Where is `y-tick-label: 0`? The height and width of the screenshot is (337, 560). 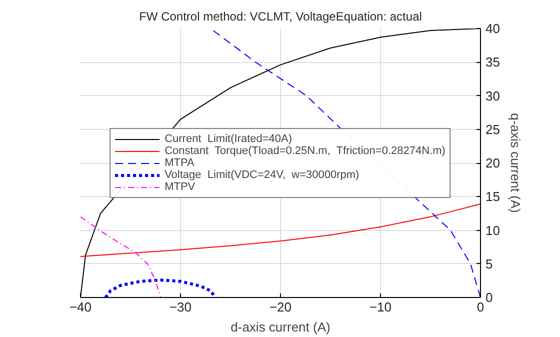 y-tick-label: 0 is located at coordinates (489, 297).